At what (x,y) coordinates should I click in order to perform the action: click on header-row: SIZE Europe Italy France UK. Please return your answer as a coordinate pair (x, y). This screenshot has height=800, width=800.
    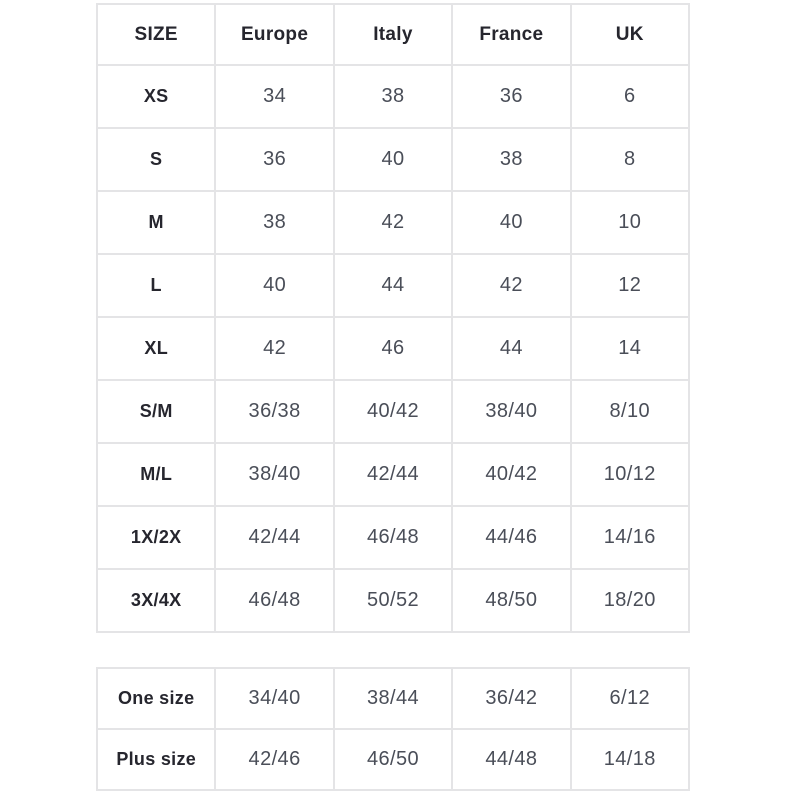
    Looking at the image, I should click on (393, 34).